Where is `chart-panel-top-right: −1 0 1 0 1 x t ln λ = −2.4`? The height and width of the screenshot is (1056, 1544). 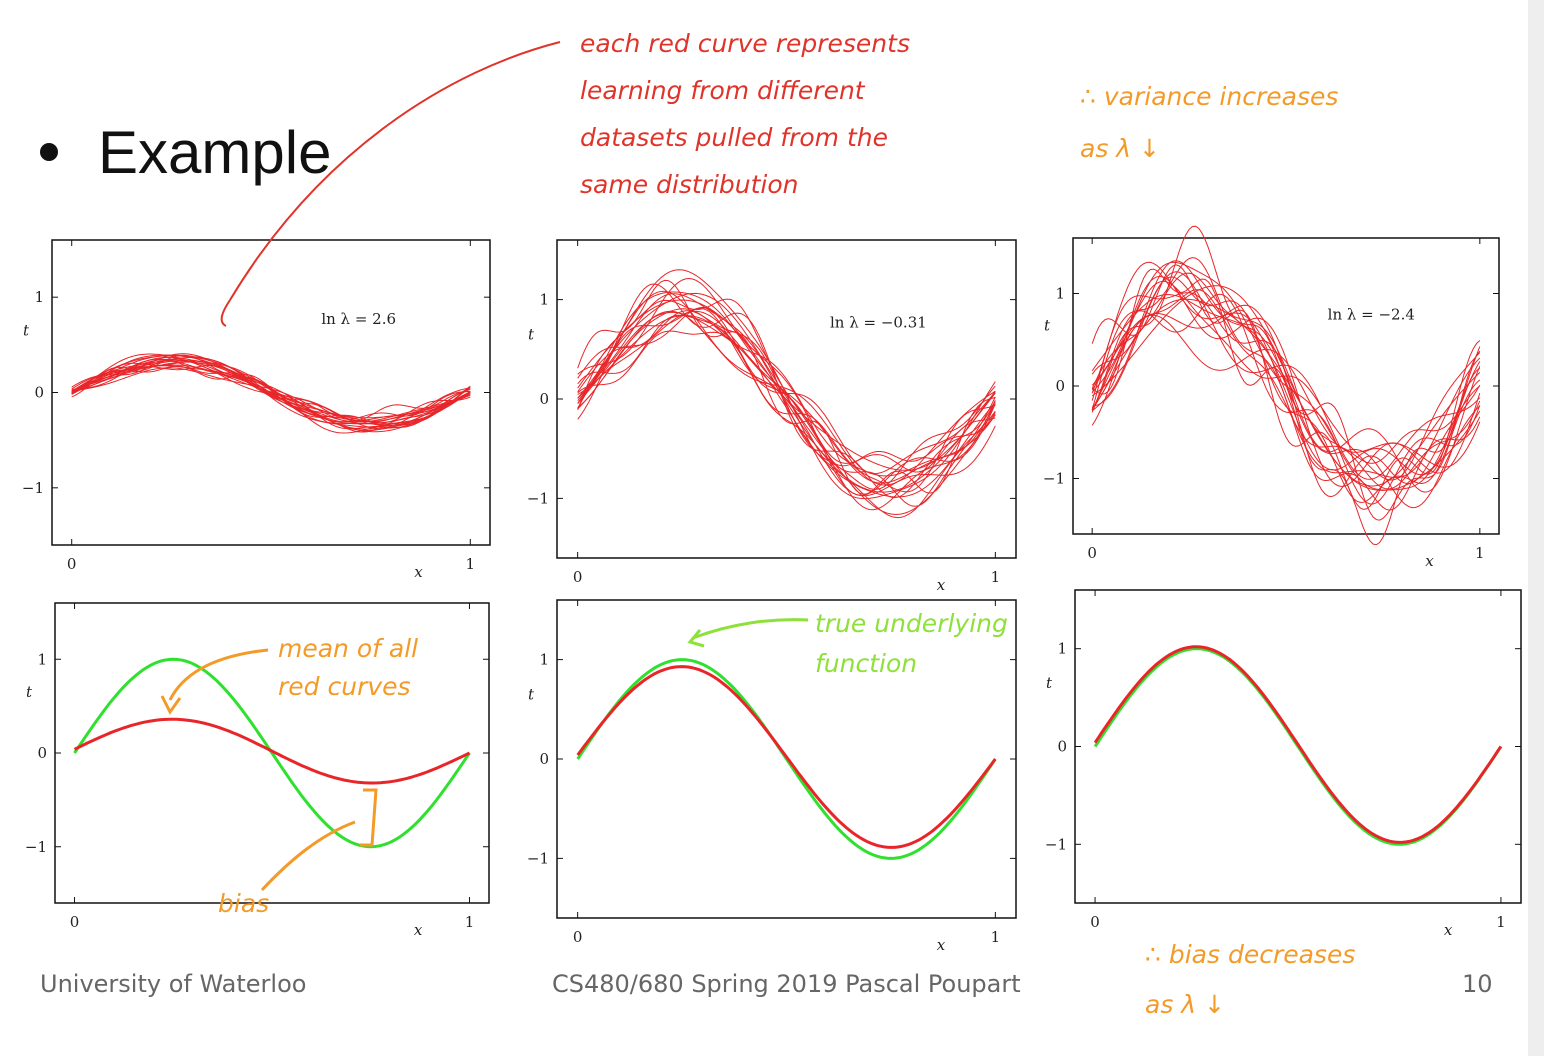 chart-panel-top-right: −1 0 1 0 1 x t ln λ = −2.4 is located at coordinates (1271, 397).